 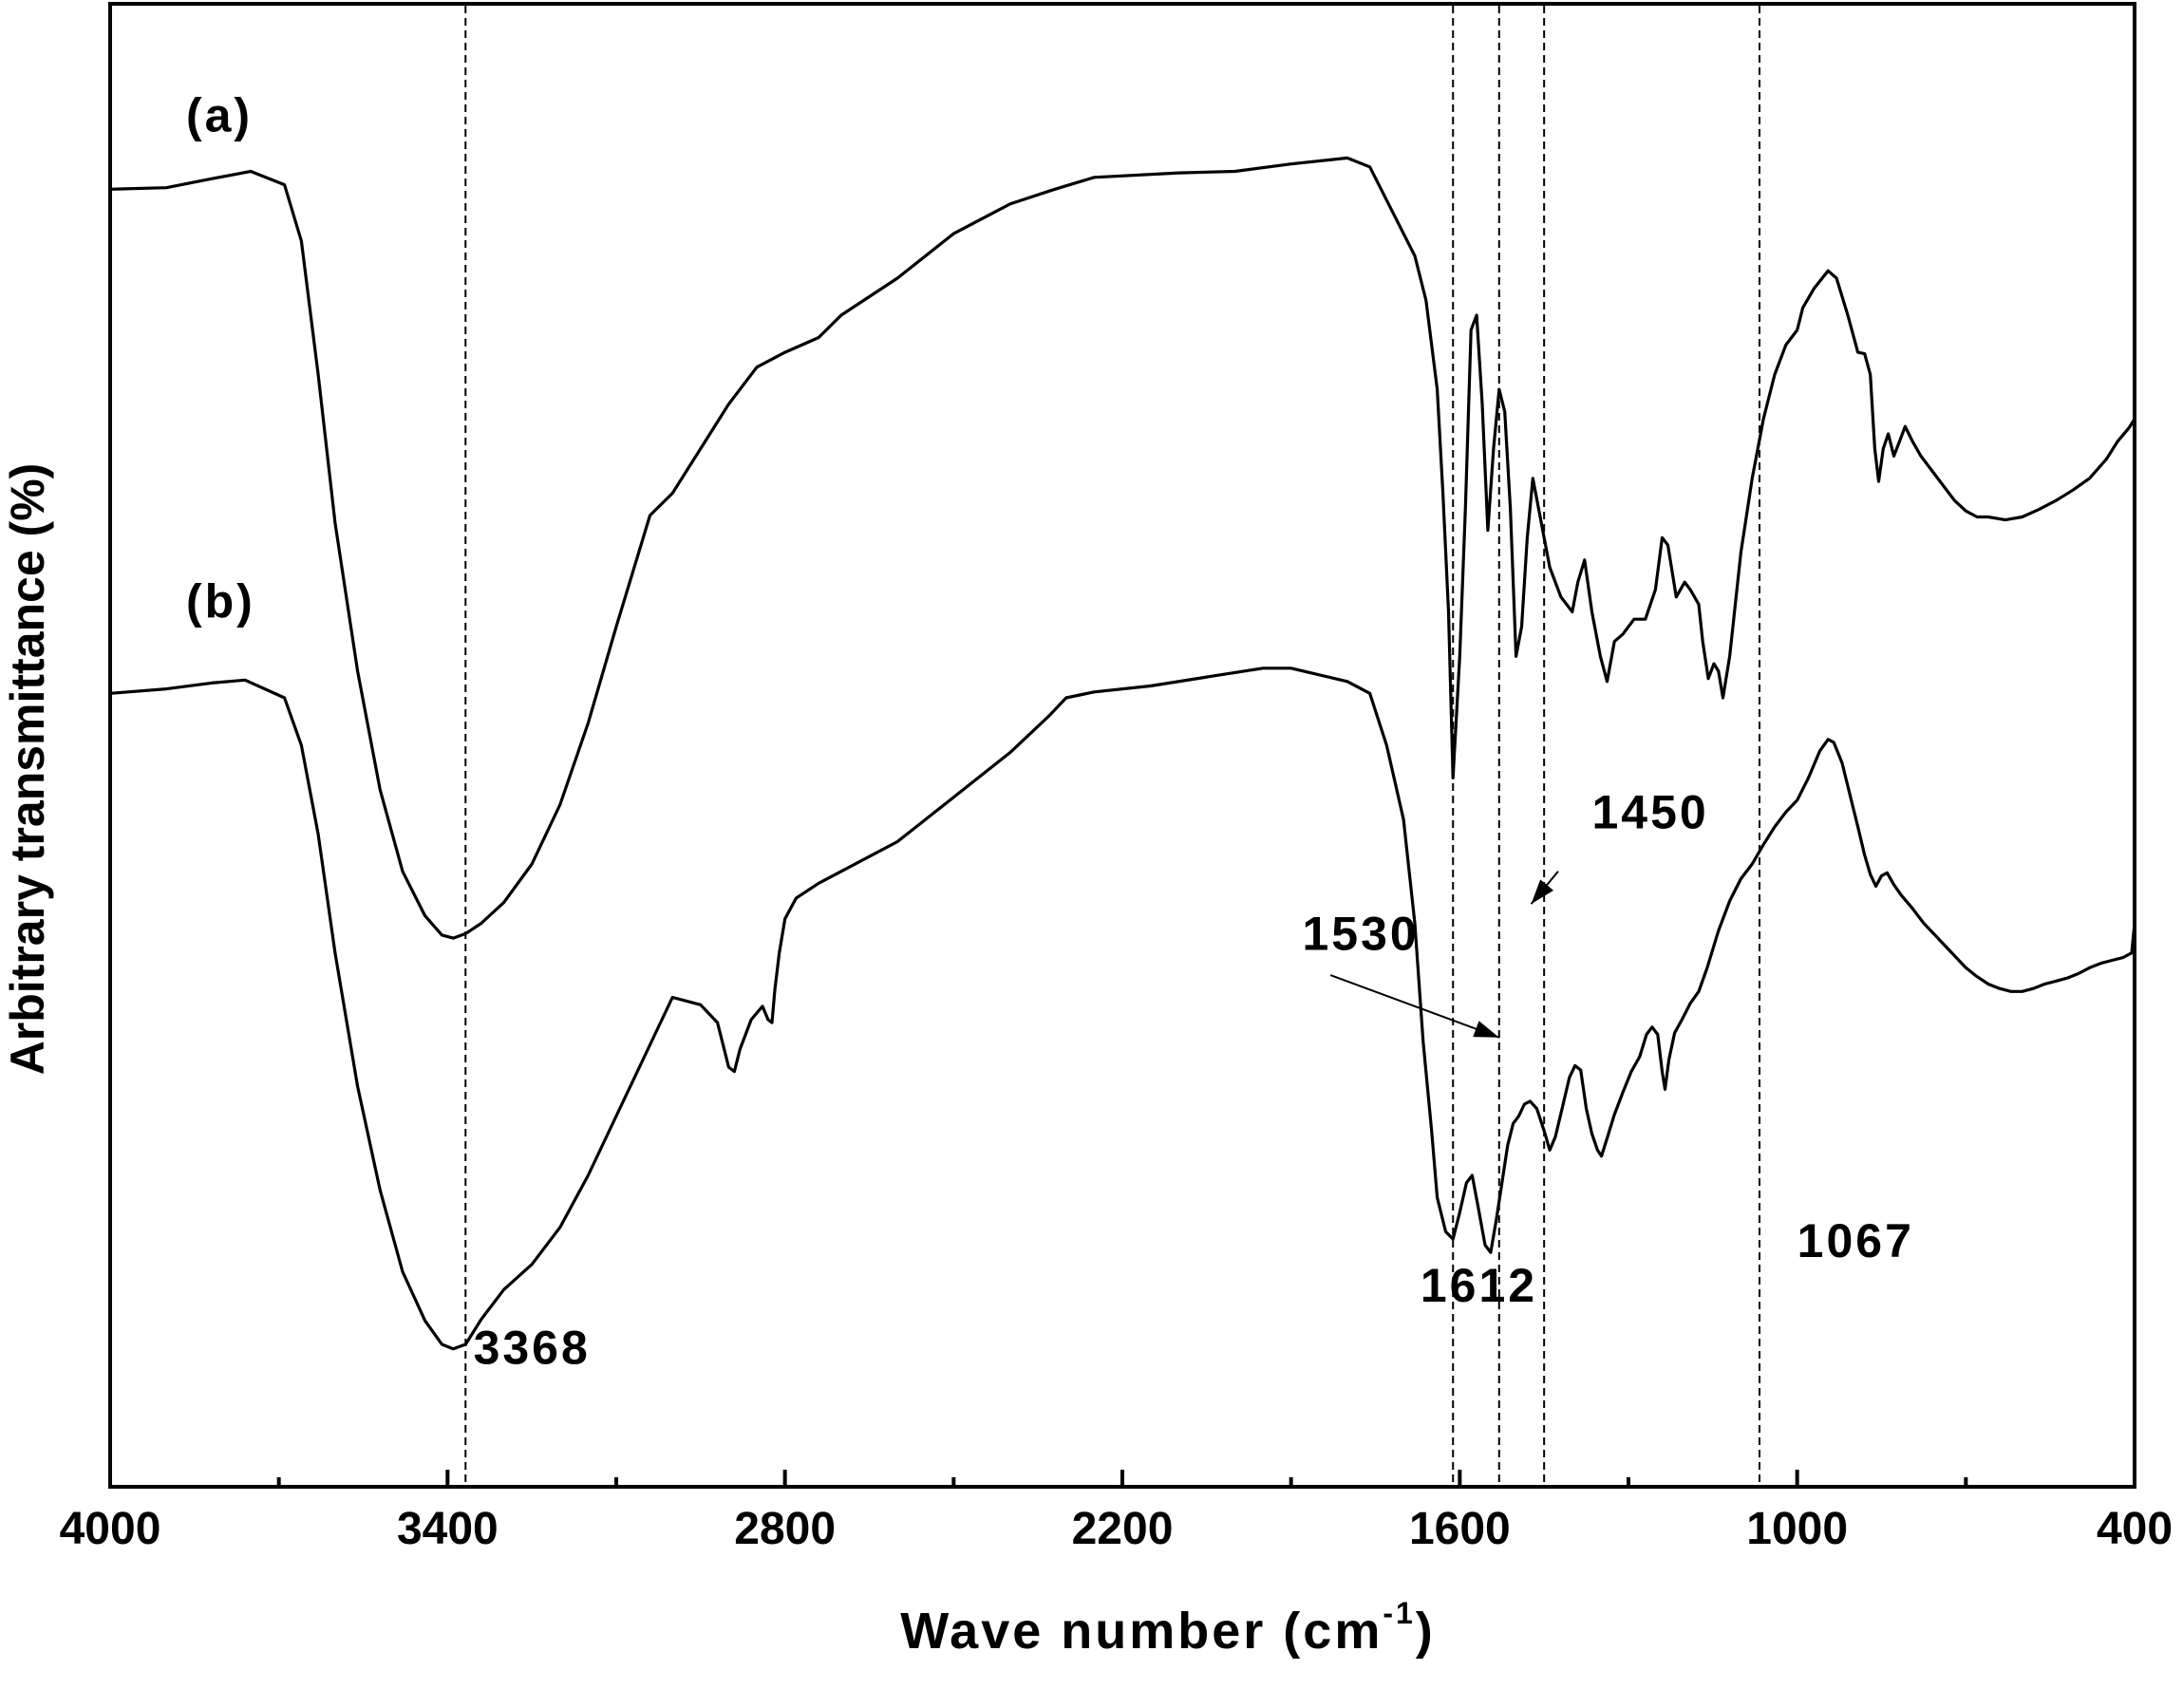 I want to click on x-axis-label-close: ), so click(x=1426, y=1631).